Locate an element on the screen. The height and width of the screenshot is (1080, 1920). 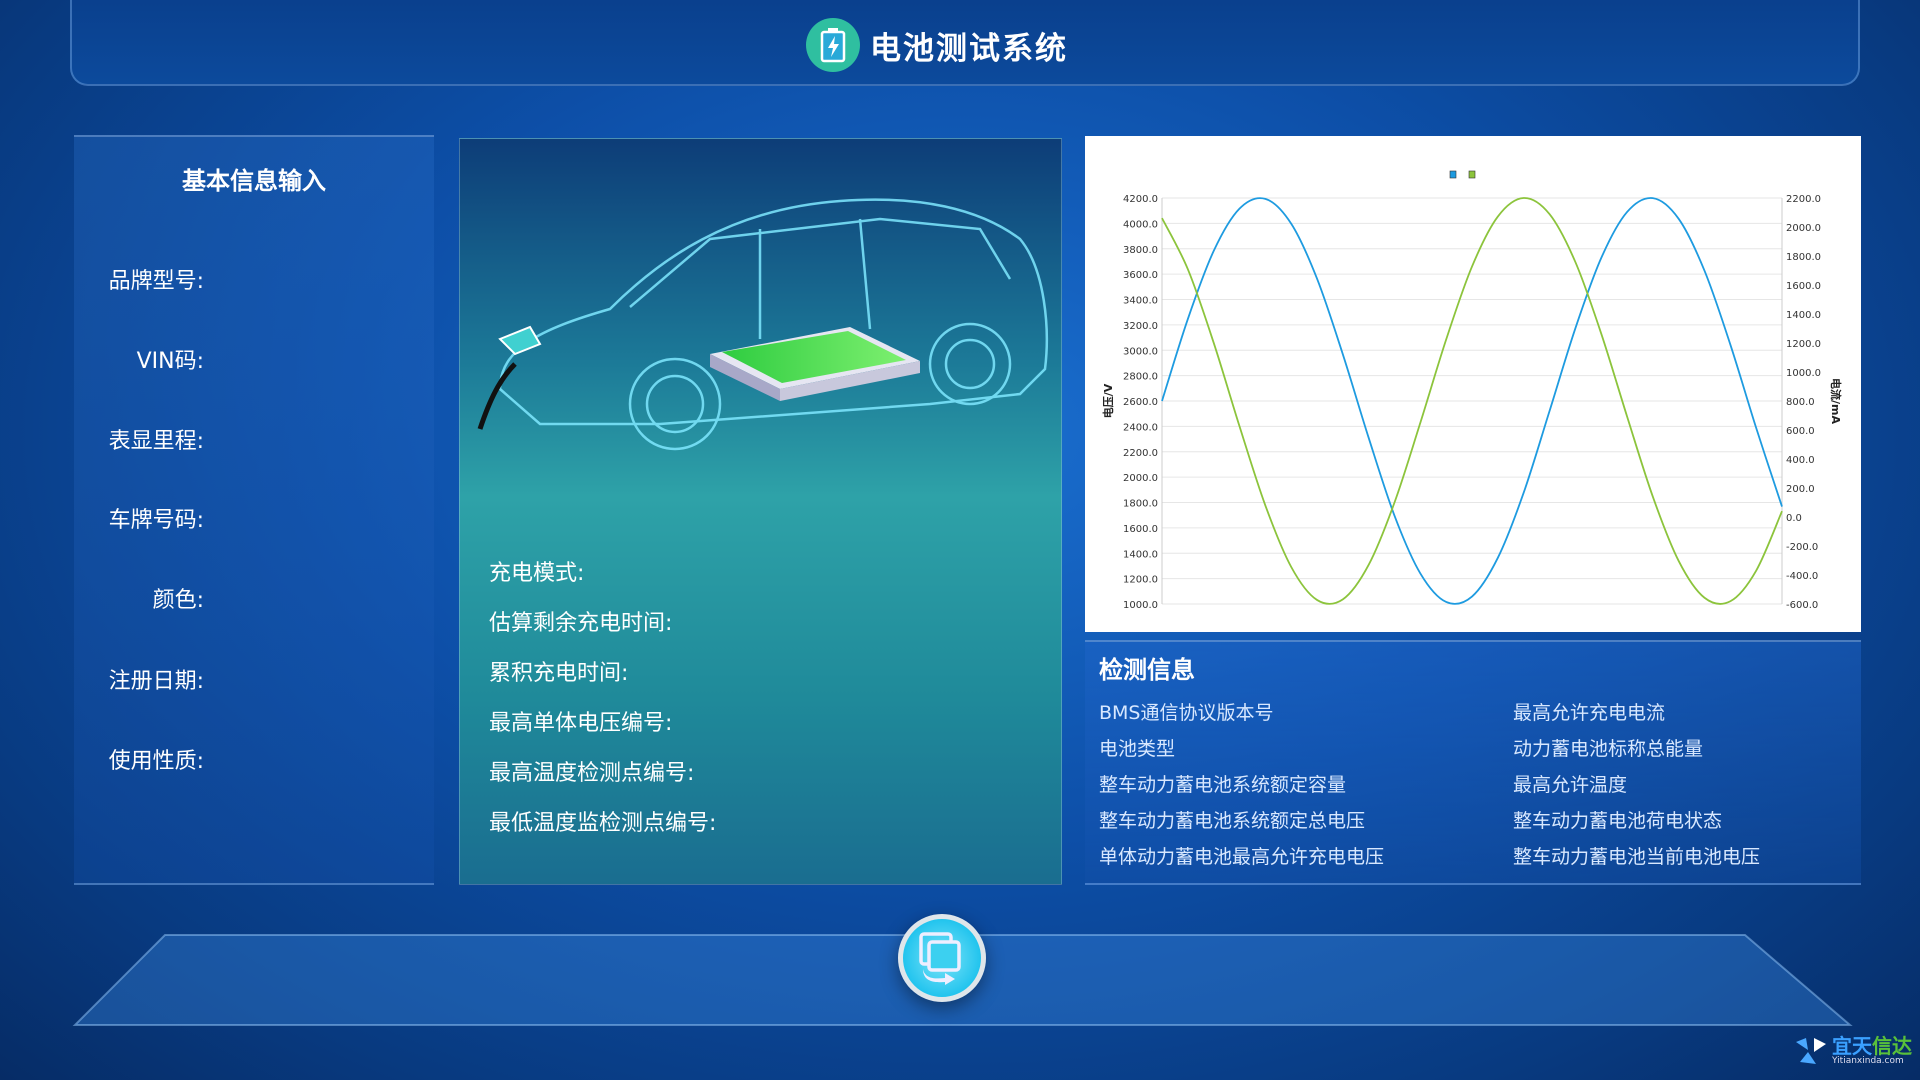
detection-item: 最高允许充电电流 is located at coordinates (1589, 713).